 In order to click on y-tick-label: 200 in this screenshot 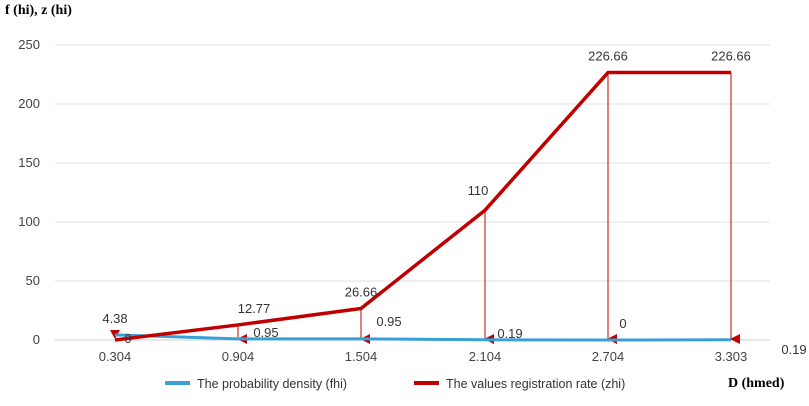, I will do `click(29, 103)`.